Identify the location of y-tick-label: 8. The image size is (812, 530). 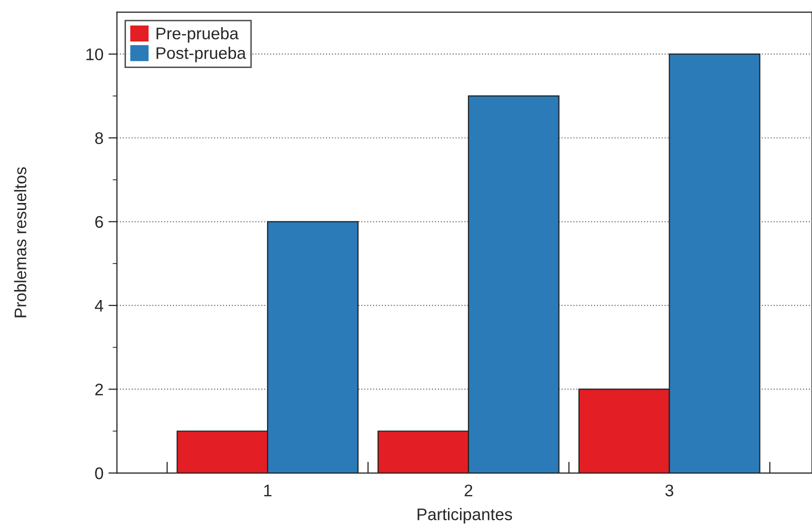
(99, 138).